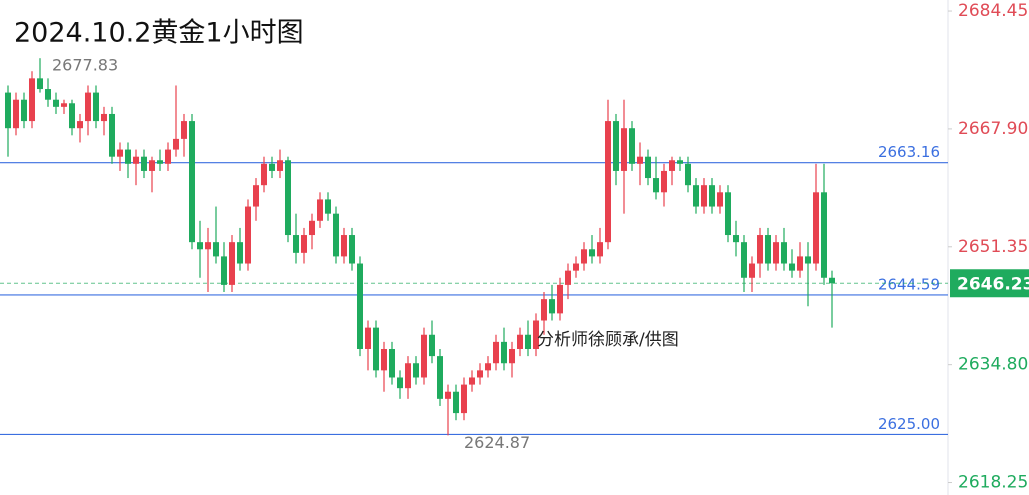  Describe the element at coordinates (909, 284) in the screenshot. I see `level-label: 2644.59` at that location.